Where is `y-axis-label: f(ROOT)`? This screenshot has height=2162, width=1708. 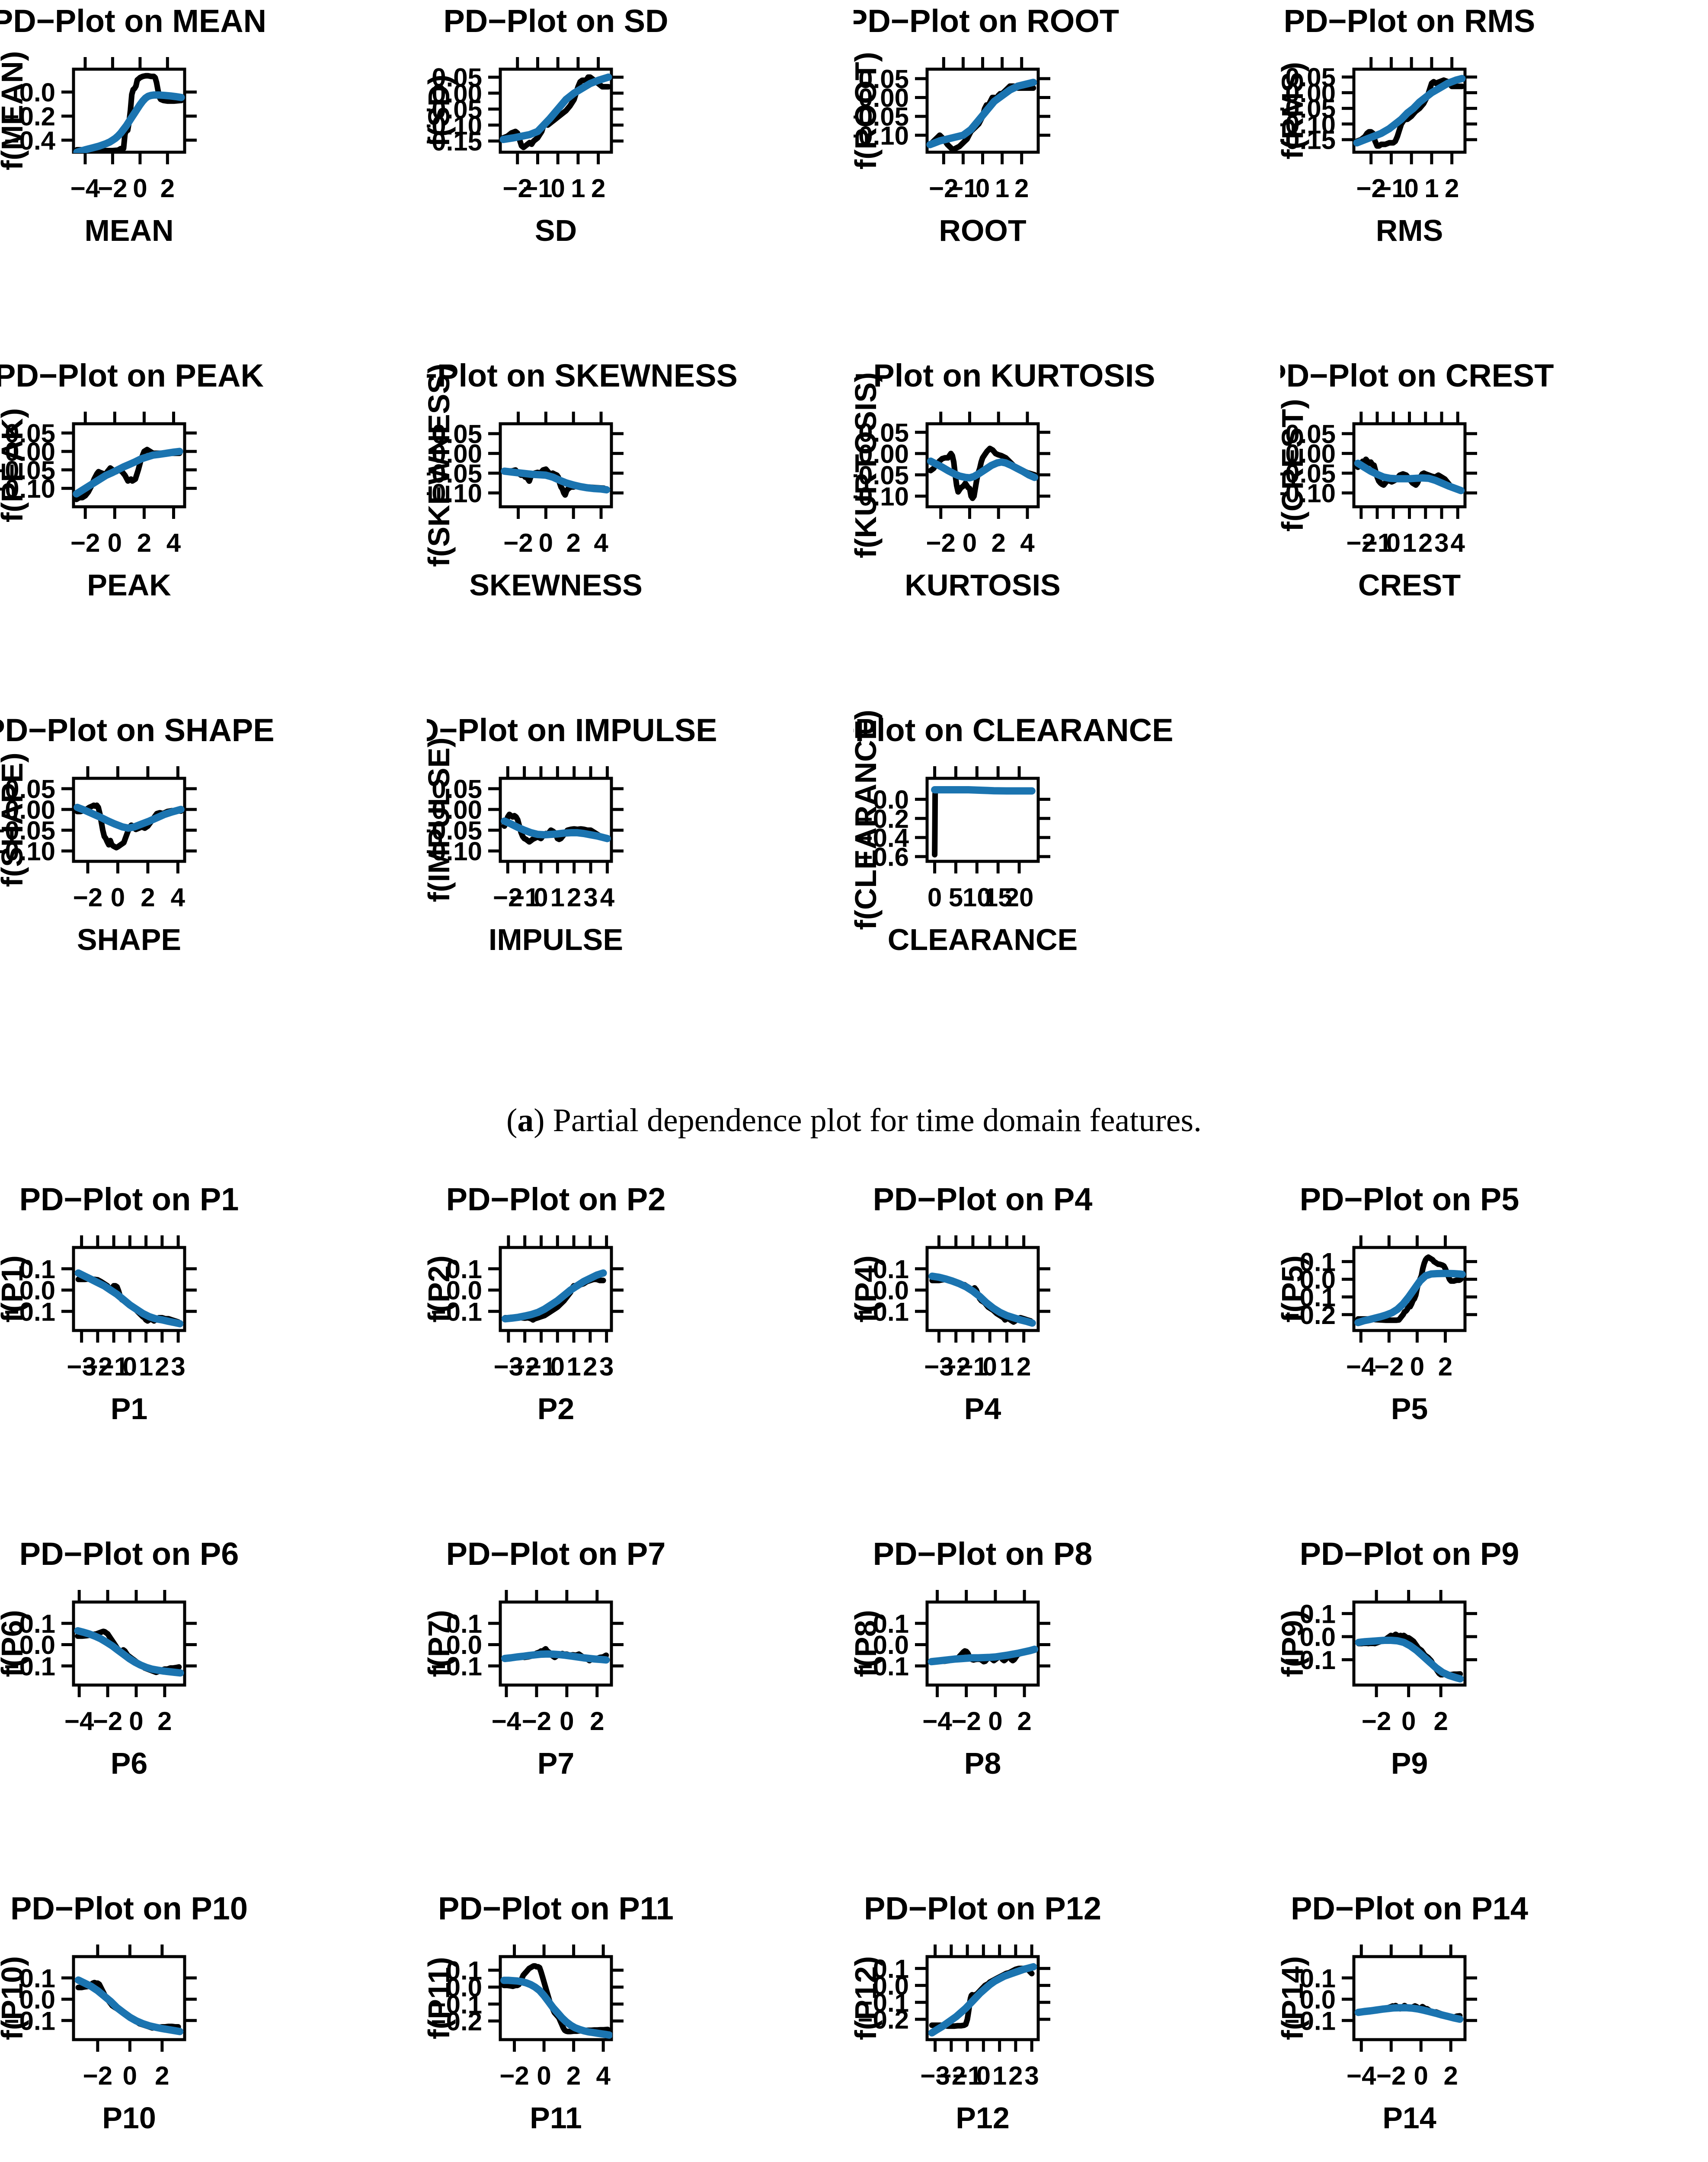 y-axis-label: f(ROOT) is located at coordinates (868, 111).